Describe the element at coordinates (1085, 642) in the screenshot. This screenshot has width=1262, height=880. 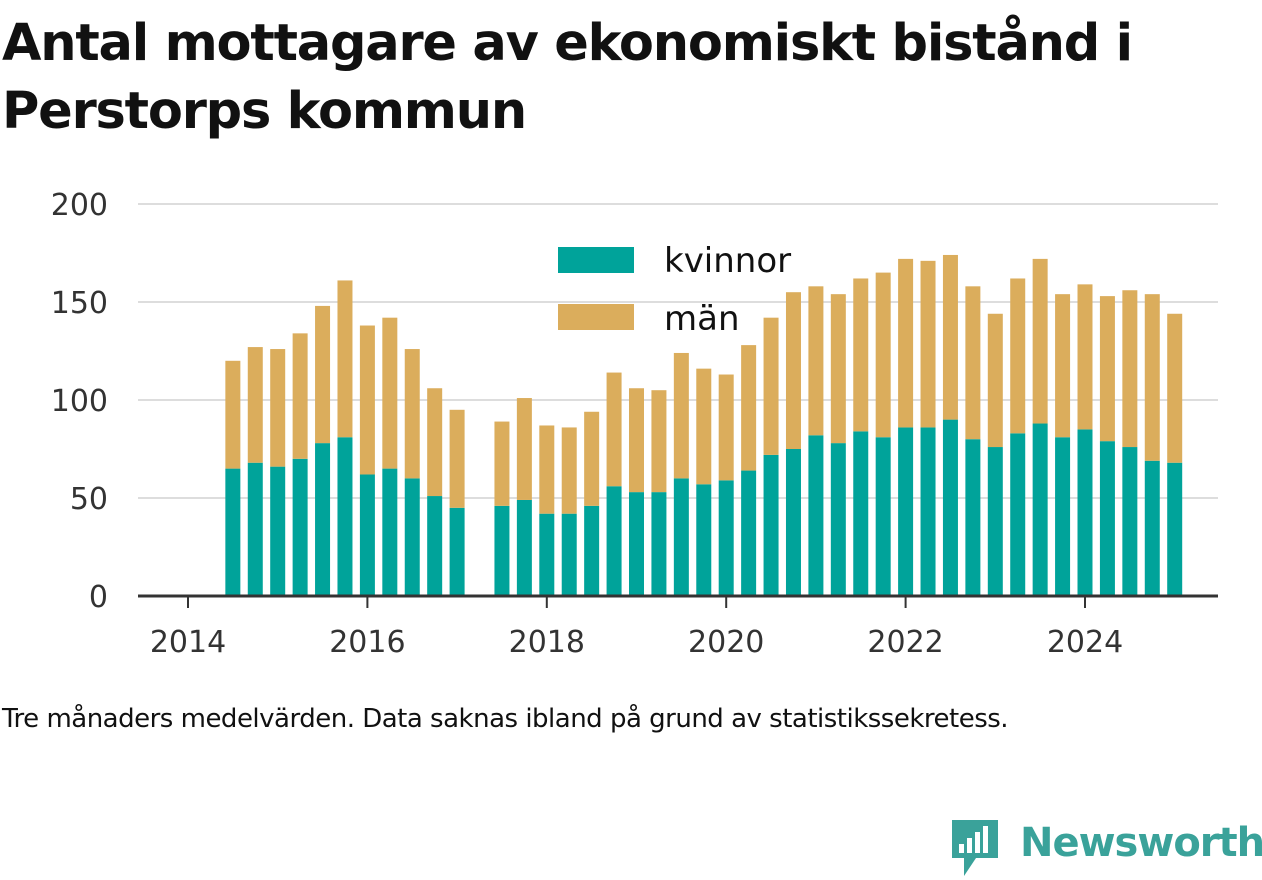
I see `x-tick-label-2024: 2024` at that location.